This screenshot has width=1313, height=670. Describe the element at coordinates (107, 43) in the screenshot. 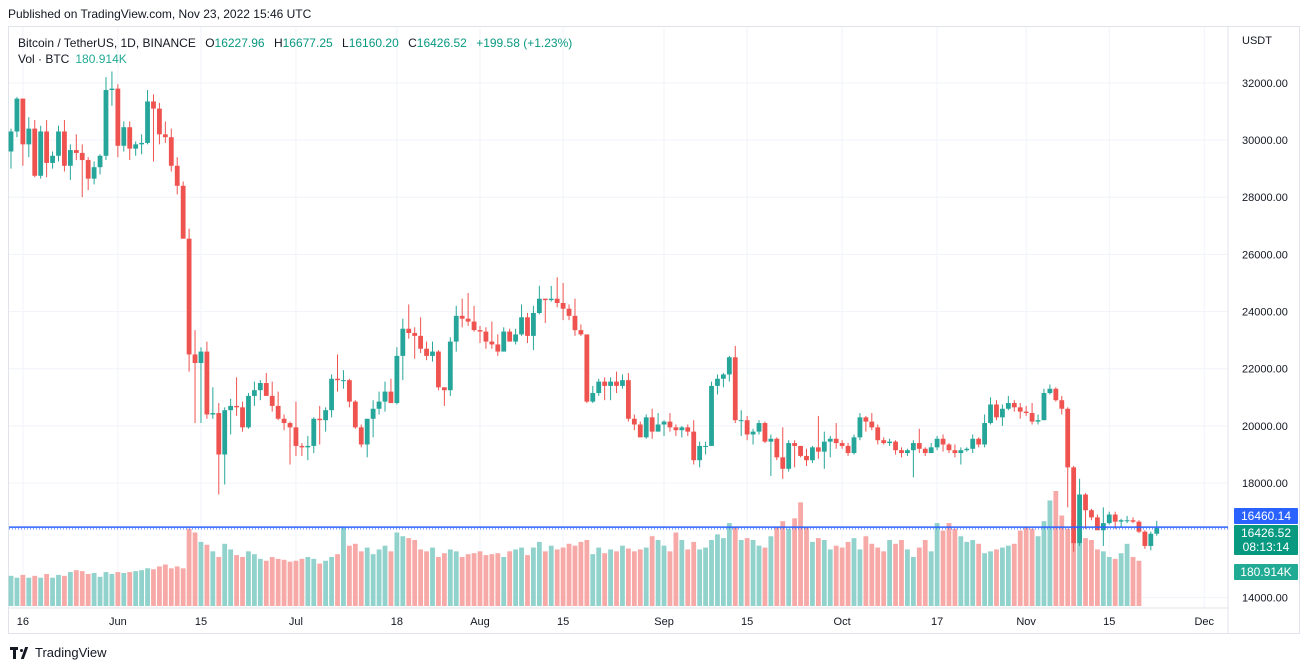

I see `symbol-label: Bitcoin / TetherUS, 1D, BINANCE` at that location.